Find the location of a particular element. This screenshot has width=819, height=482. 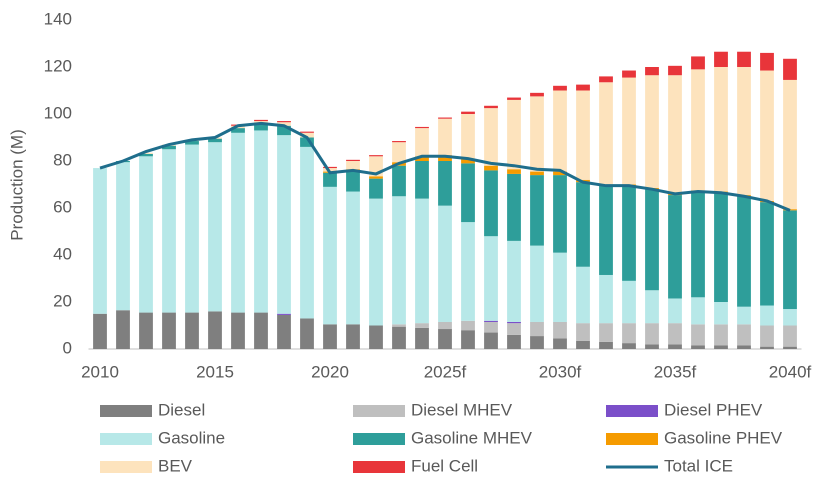

legend-label: BEV is located at coordinates (175, 465).